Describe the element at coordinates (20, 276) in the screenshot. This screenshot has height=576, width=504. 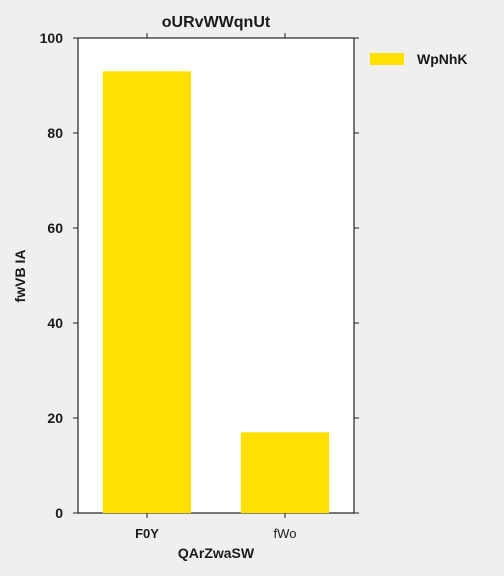
I see `y-axis-label: fwVB IA` at that location.